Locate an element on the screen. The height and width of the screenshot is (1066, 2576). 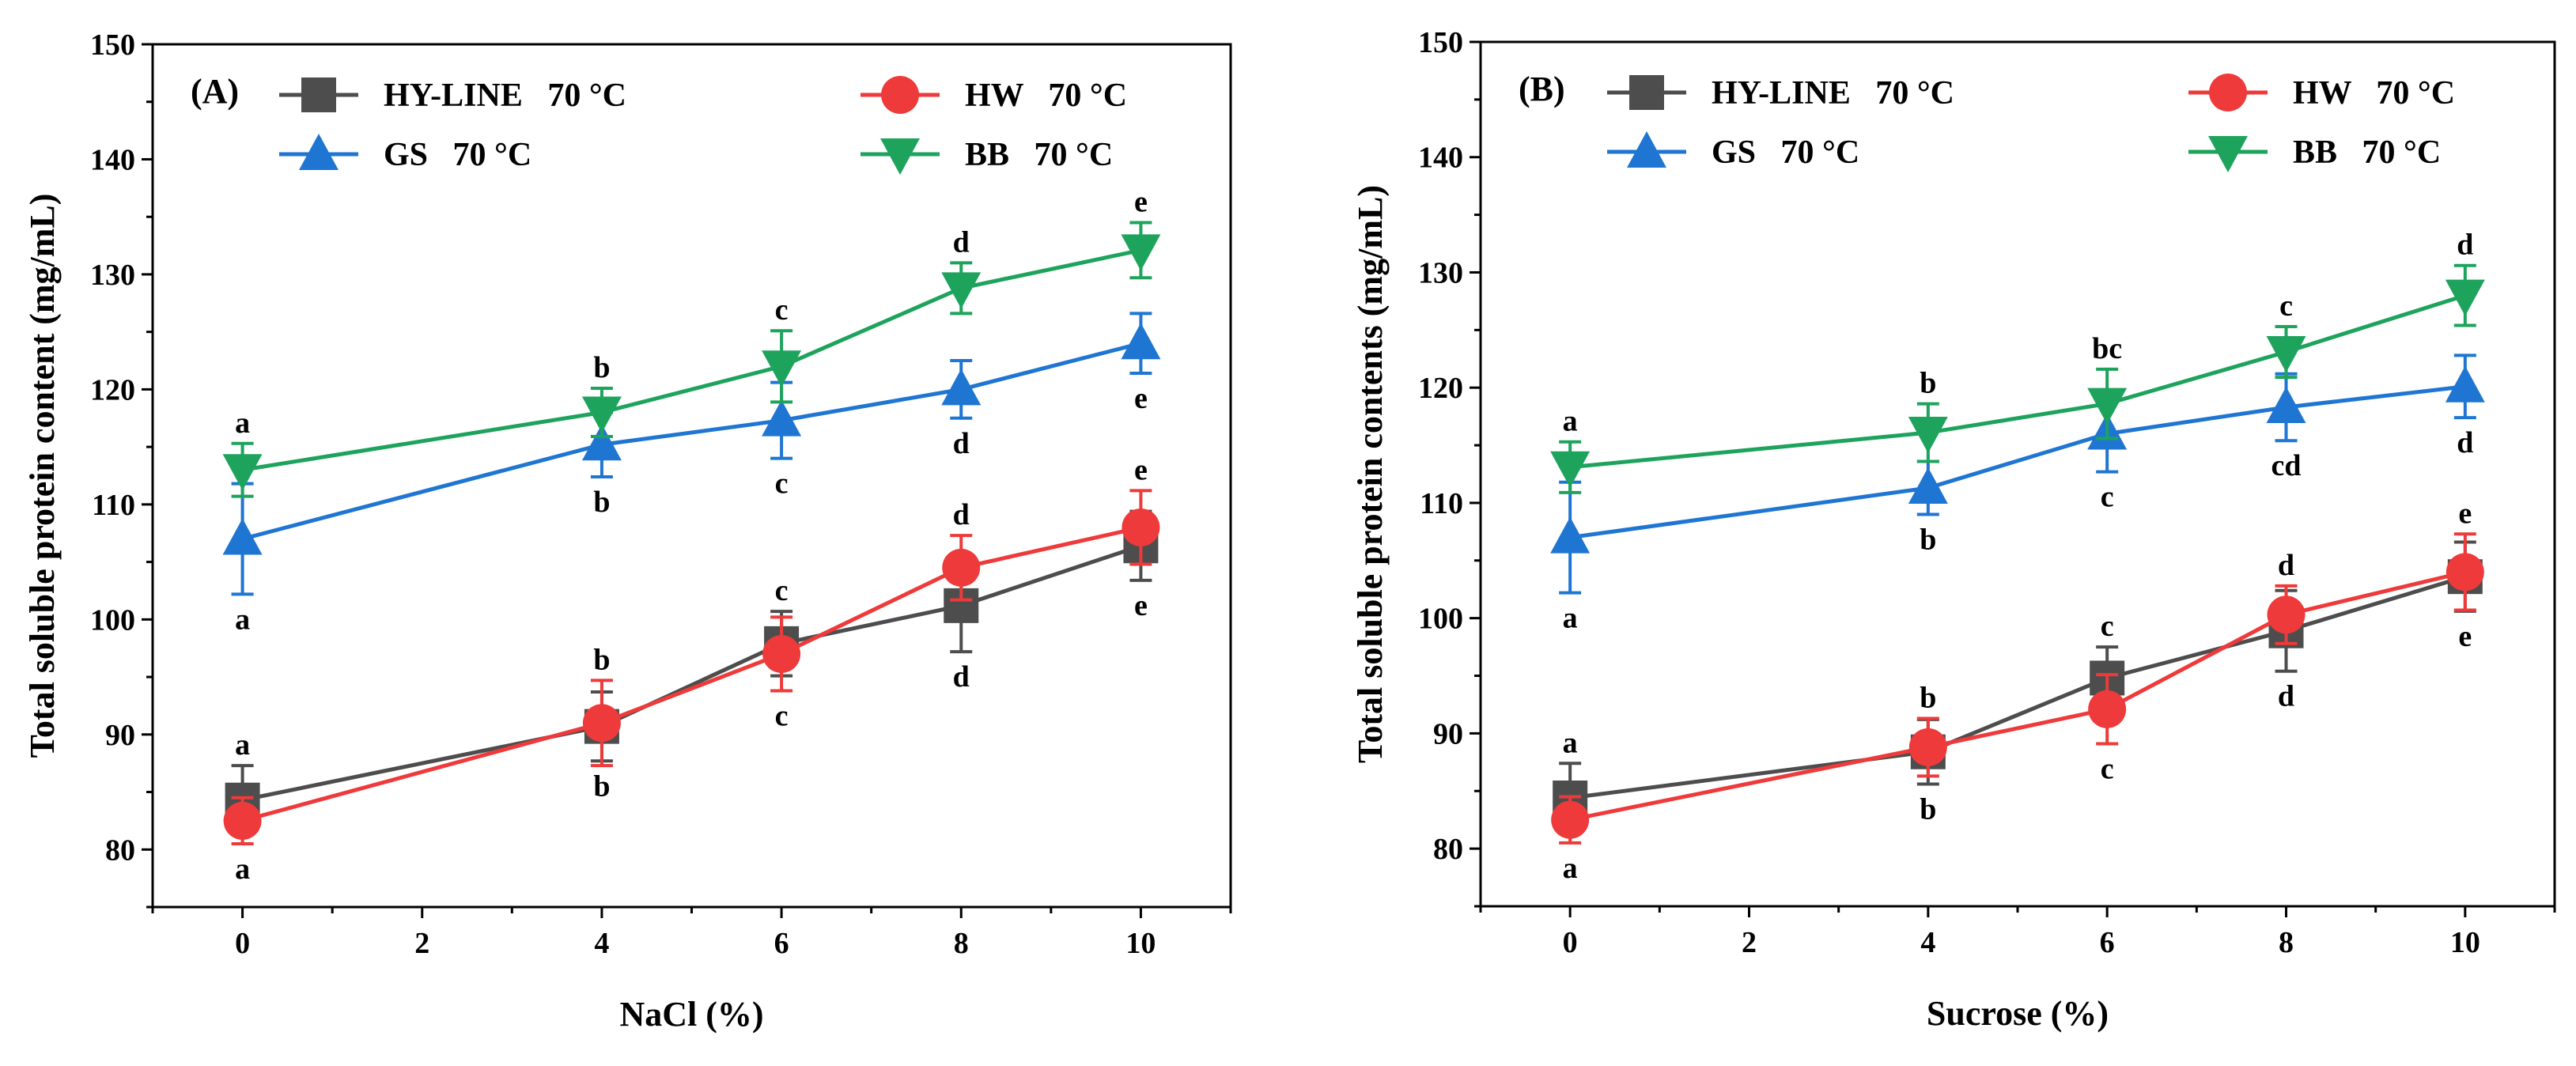
panel-label: (A) is located at coordinates (215, 91).